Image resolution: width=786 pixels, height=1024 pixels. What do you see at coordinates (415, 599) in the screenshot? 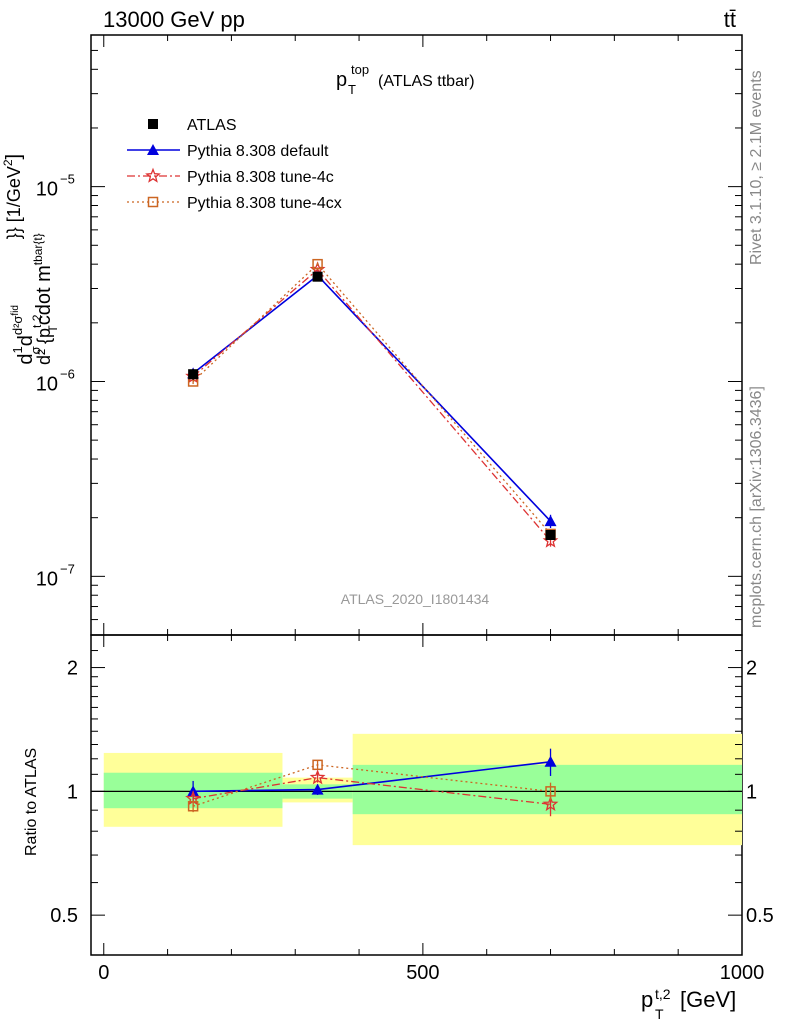
I see `analysis-id: ATLAS_2020_I1801434` at bounding box center [415, 599].